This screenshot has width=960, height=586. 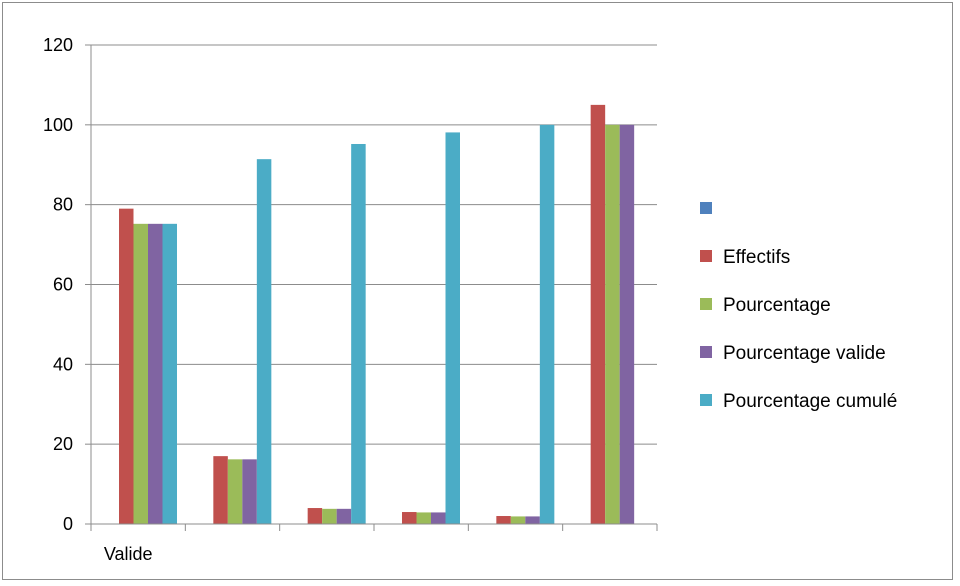 What do you see at coordinates (68, 524) in the screenshot?
I see `y-tick-label: 0` at bounding box center [68, 524].